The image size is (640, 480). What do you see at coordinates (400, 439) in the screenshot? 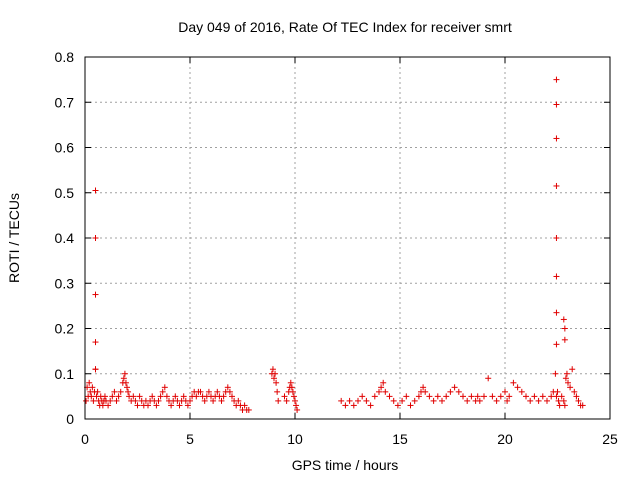
I see `x-tick-label: 15` at bounding box center [400, 439].